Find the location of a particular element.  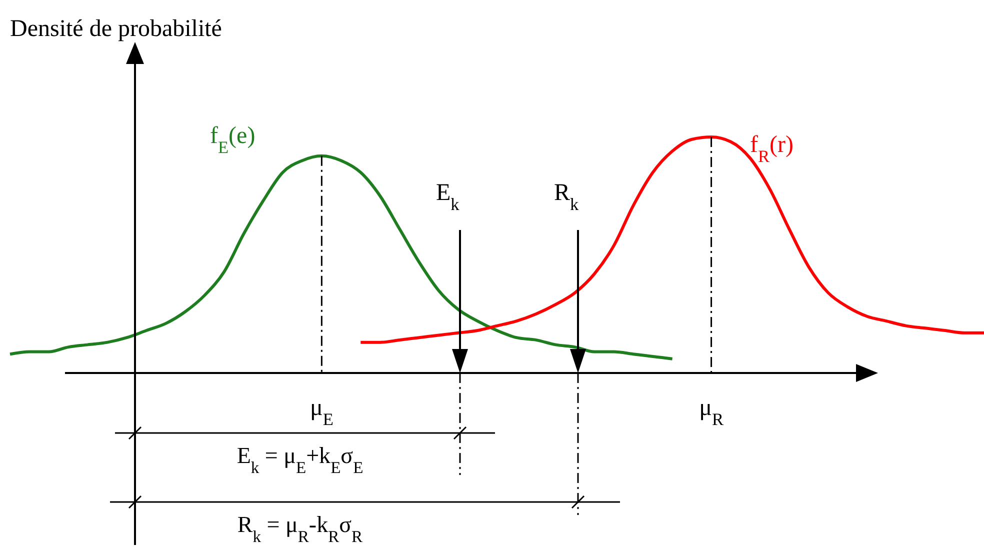

text: R$_{k}$ = μ$_{R}$-k$_{R}$σ$_{R}$ is located at coordinates (300, 529).